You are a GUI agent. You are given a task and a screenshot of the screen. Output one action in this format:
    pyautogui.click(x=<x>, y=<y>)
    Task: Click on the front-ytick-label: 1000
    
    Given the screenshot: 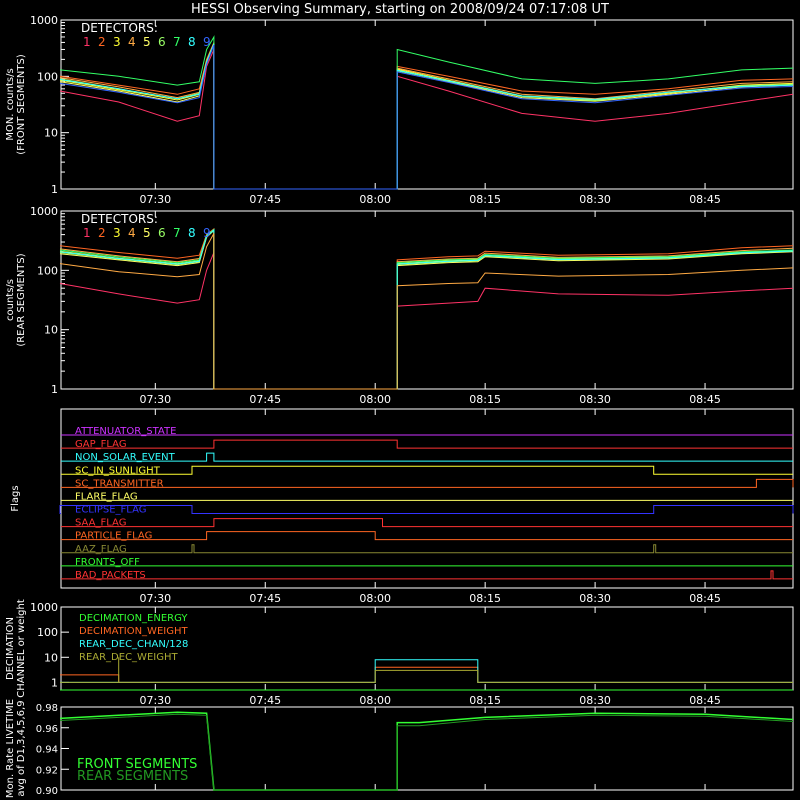 What is the action you would take?
    pyautogui.click(x=44, y=20)
    